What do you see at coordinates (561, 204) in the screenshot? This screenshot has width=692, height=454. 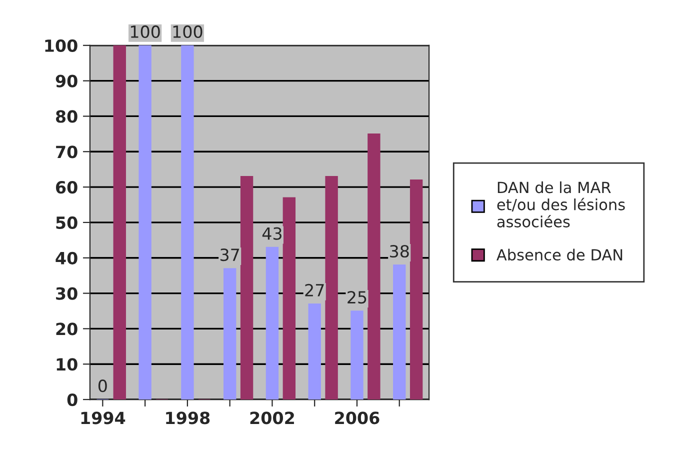 I see `legend-label: DAN de la MAR et/ou des lésions associées` at bounding box center [561, 204].